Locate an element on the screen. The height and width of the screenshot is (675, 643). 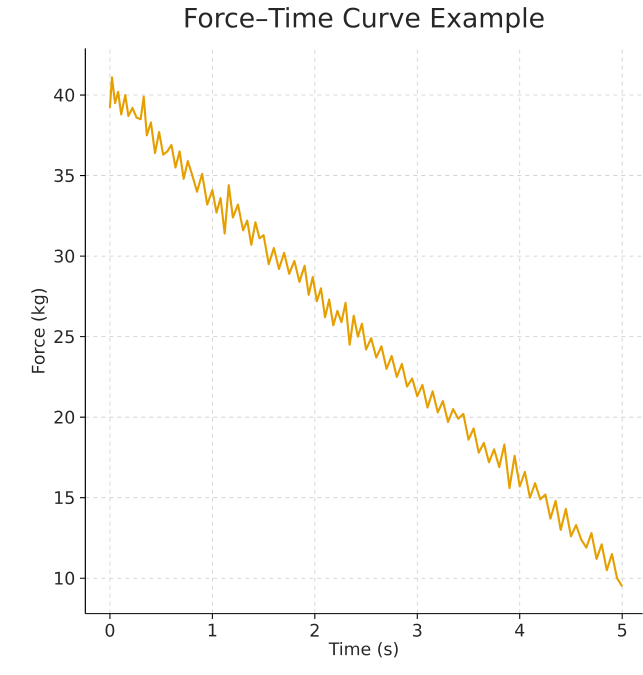
y-tick-label: 30 is located at coordinates (64, 256).